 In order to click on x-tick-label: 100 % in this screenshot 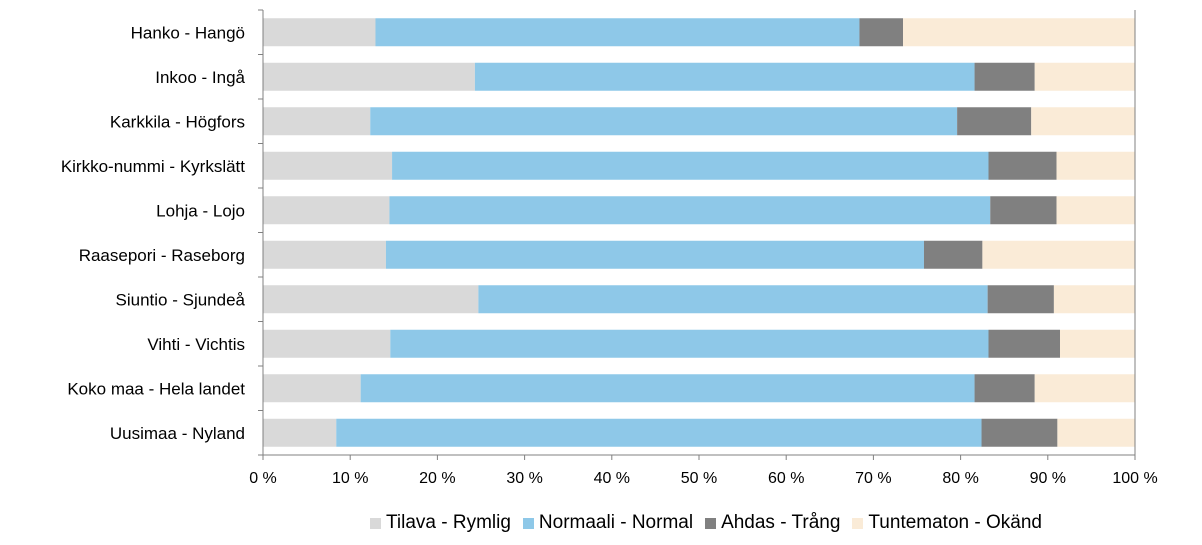, I will do `click(1134, 478)`.